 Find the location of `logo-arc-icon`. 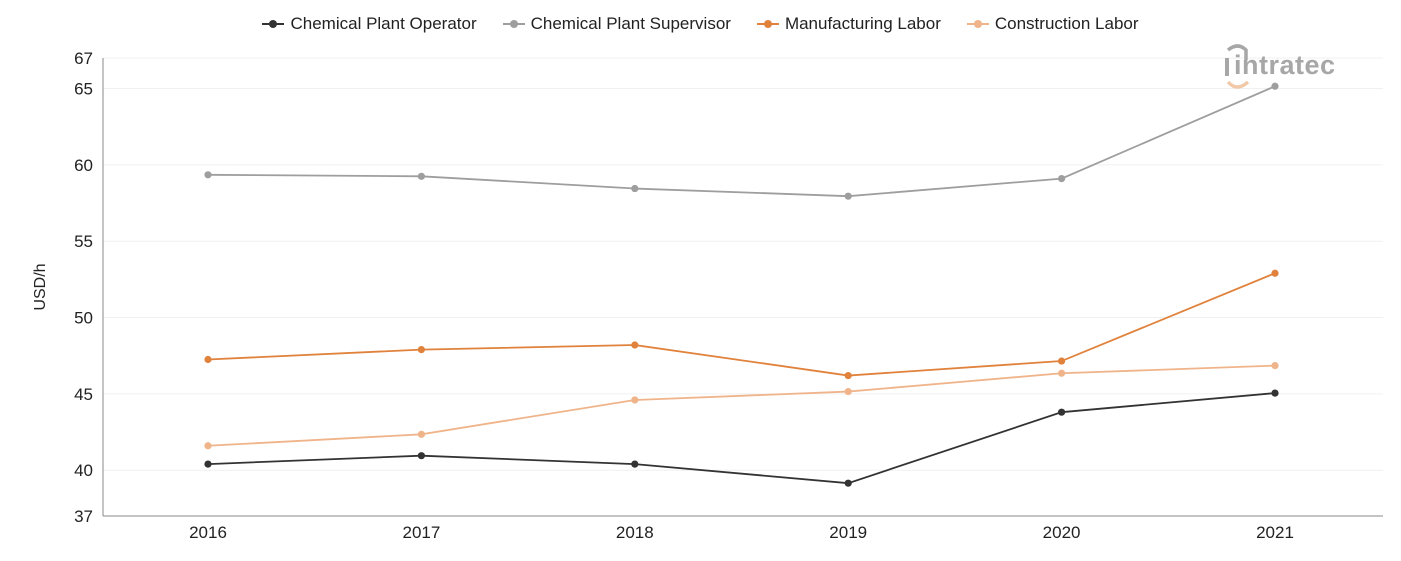

logo-arc-icon is located at coordinates (1237, 66).